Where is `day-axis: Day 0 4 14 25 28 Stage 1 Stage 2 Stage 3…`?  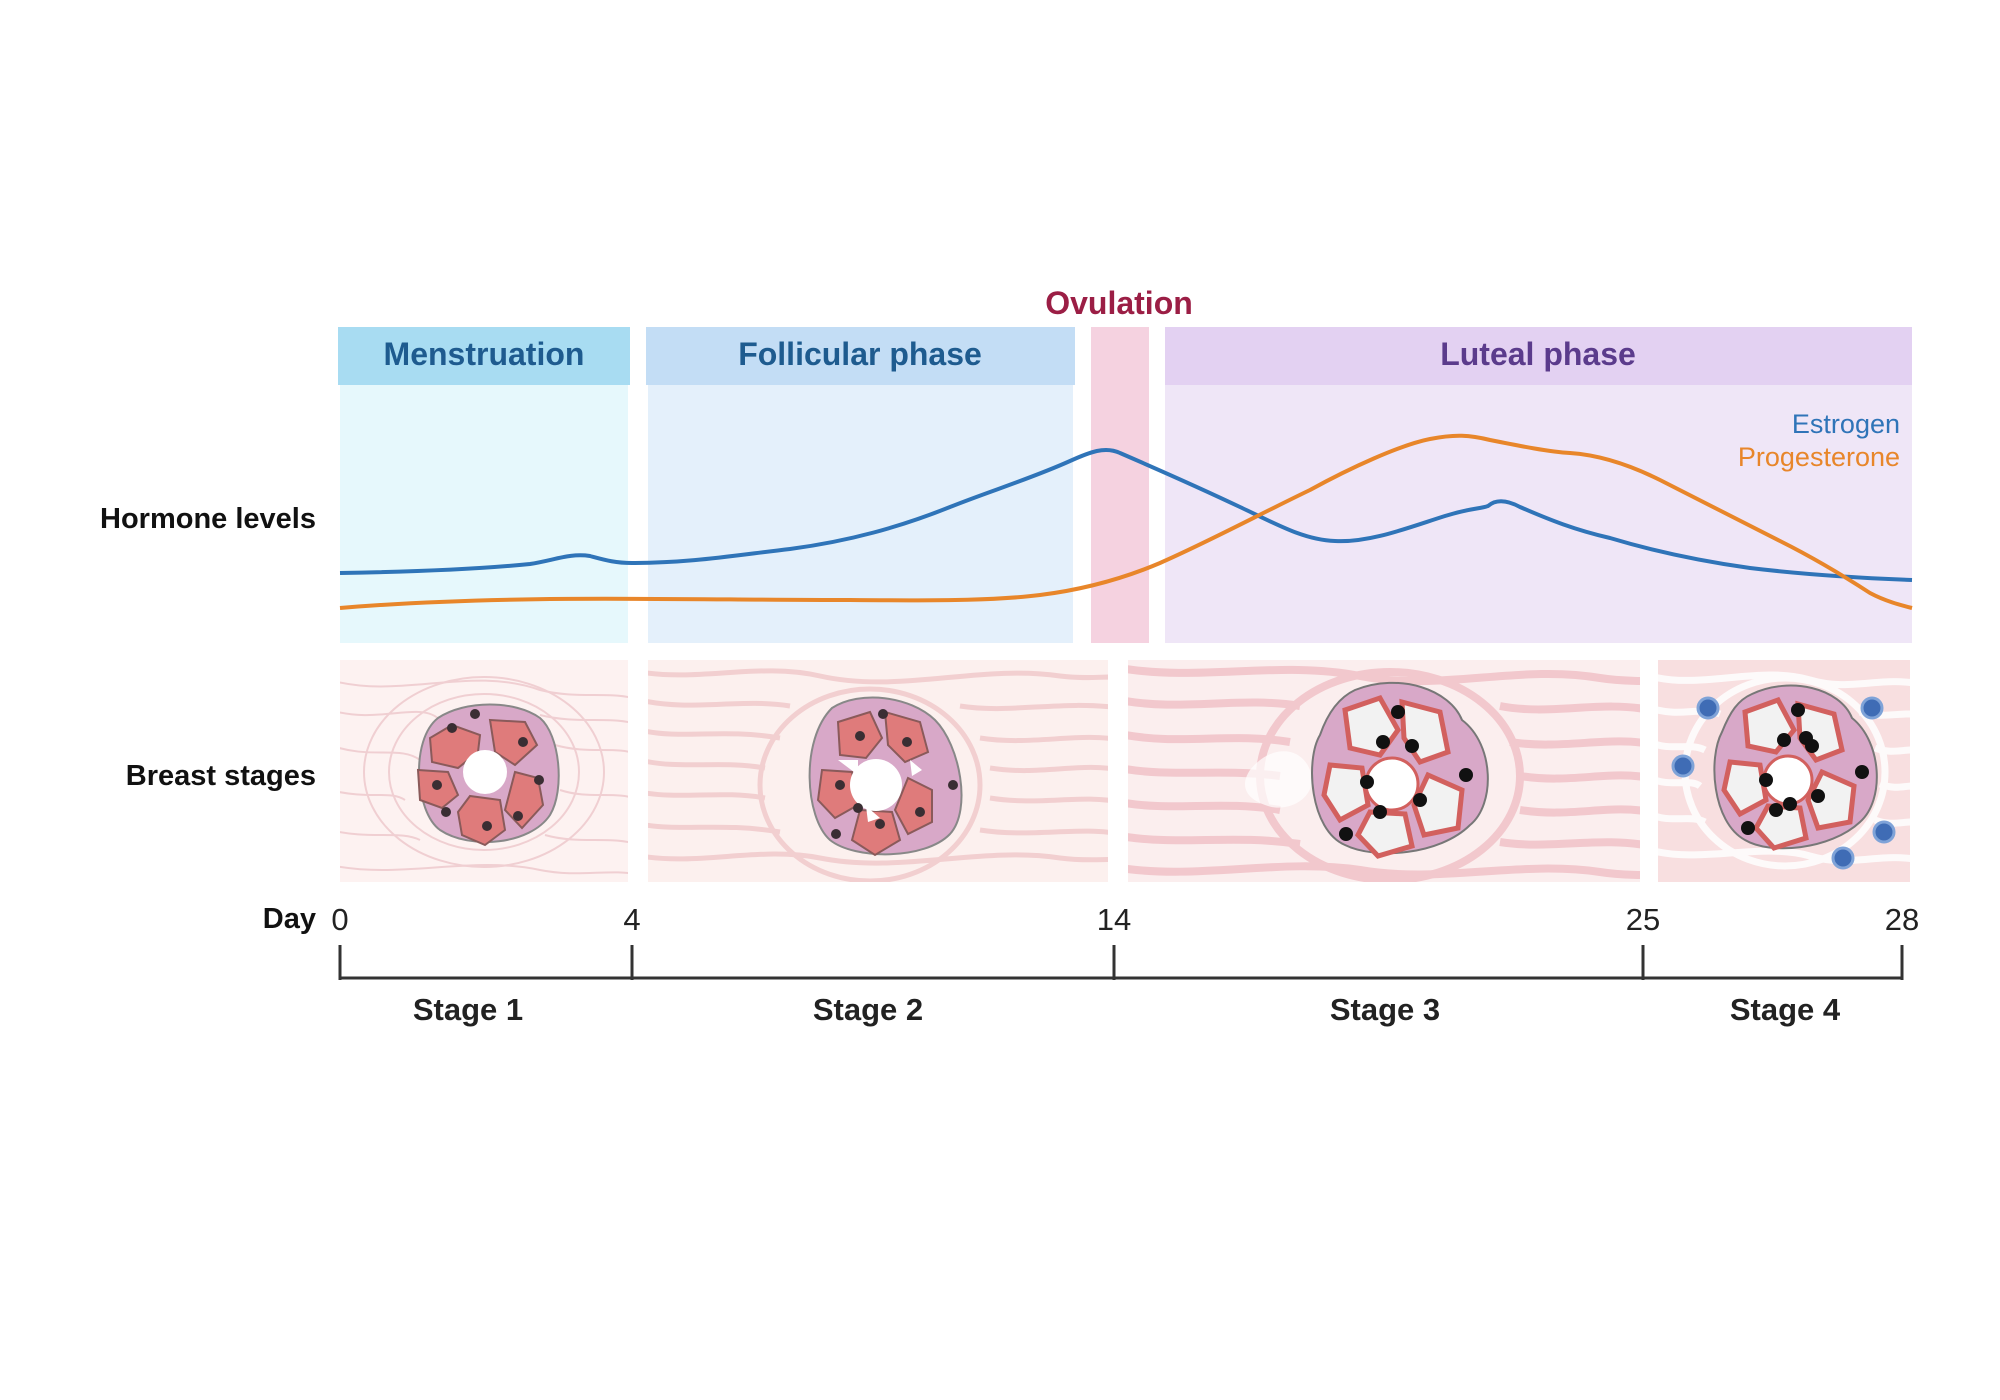 day-axis: Day 0 4 14 25 28 Stage 1 Stage 2 Stage 3… is located at coordinates (1091, 964).